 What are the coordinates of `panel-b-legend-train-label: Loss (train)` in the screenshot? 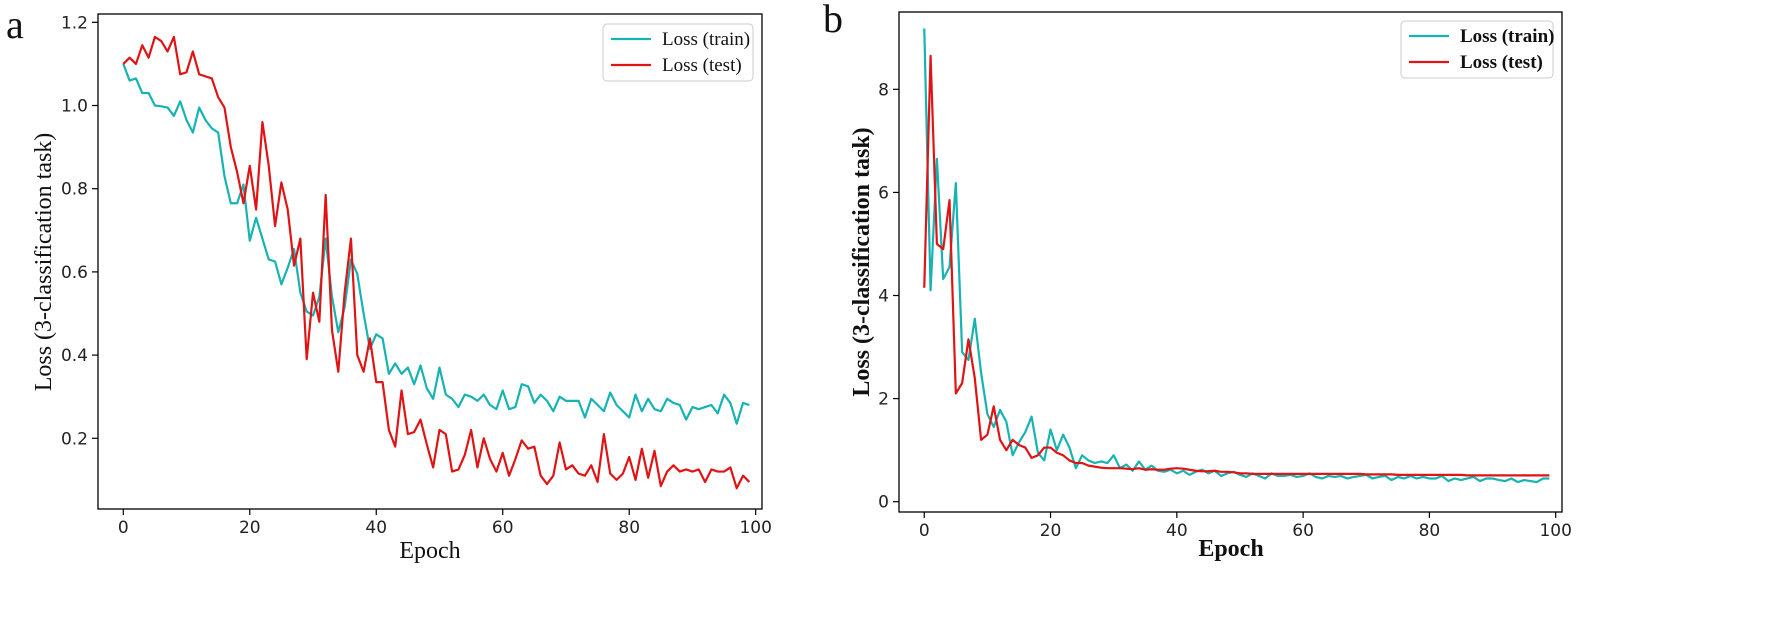 It's located at (1507, 36).